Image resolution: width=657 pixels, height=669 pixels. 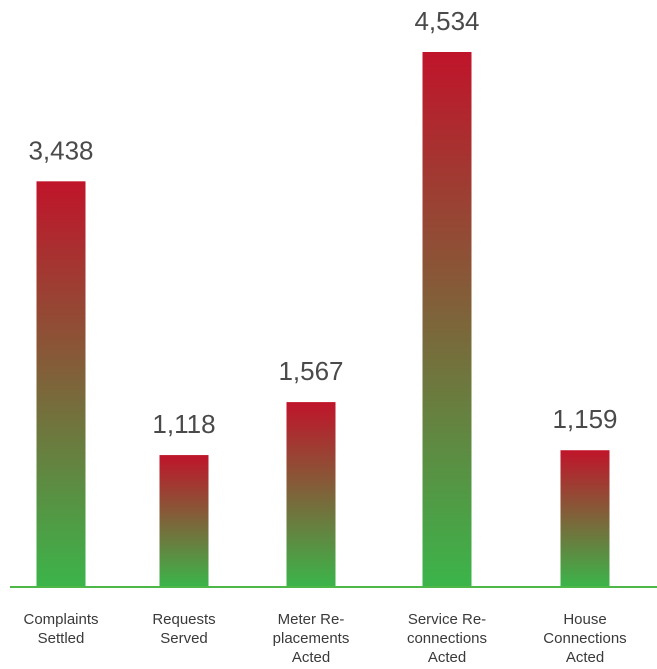 I want to click on category-label-1-line-1: Served, so click(x=184, y=638).